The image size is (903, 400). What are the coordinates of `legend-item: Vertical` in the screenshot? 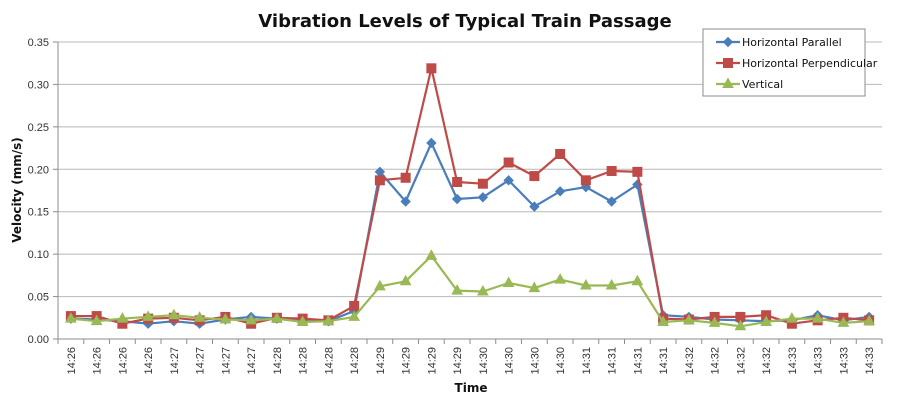 It's located at (749, 84).